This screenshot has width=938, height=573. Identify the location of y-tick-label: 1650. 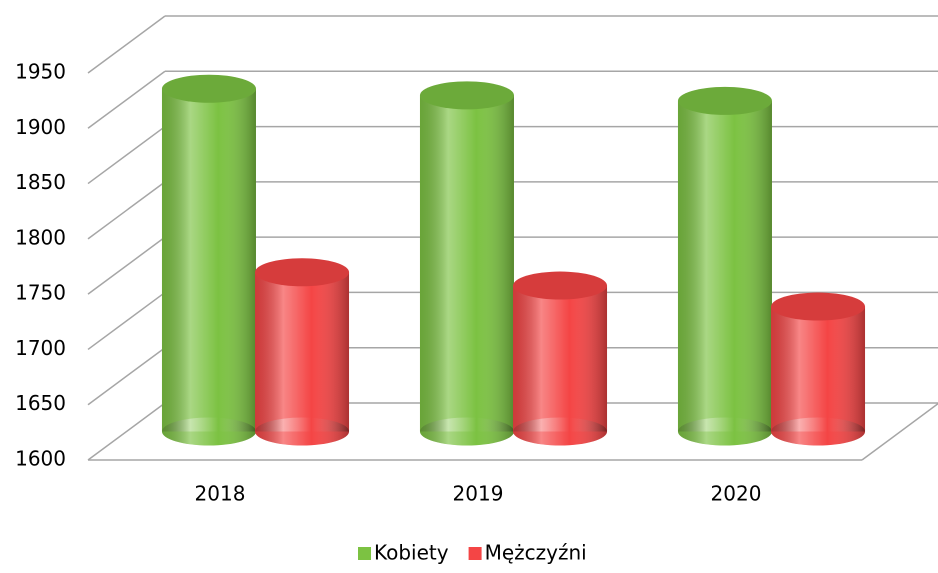
(40, 403).